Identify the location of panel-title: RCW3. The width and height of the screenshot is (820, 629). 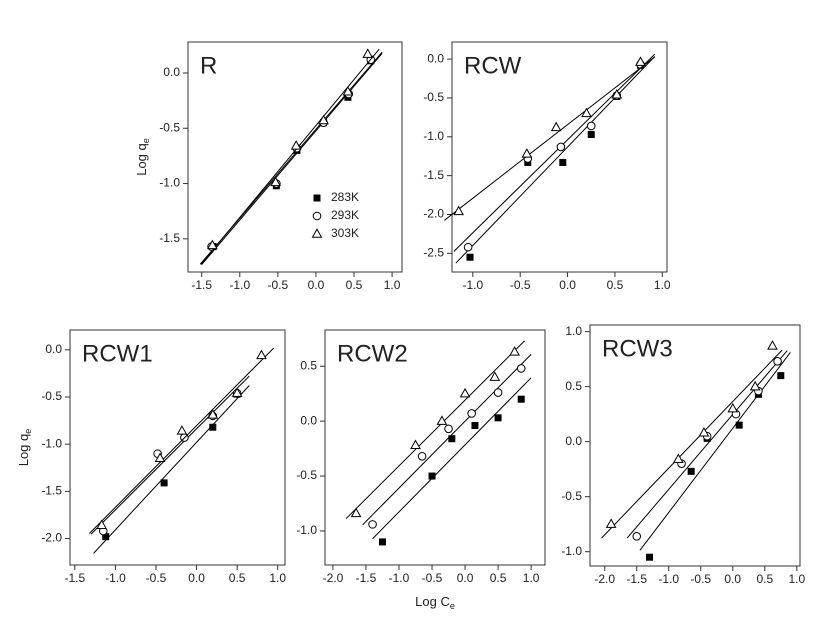
(637, 348).